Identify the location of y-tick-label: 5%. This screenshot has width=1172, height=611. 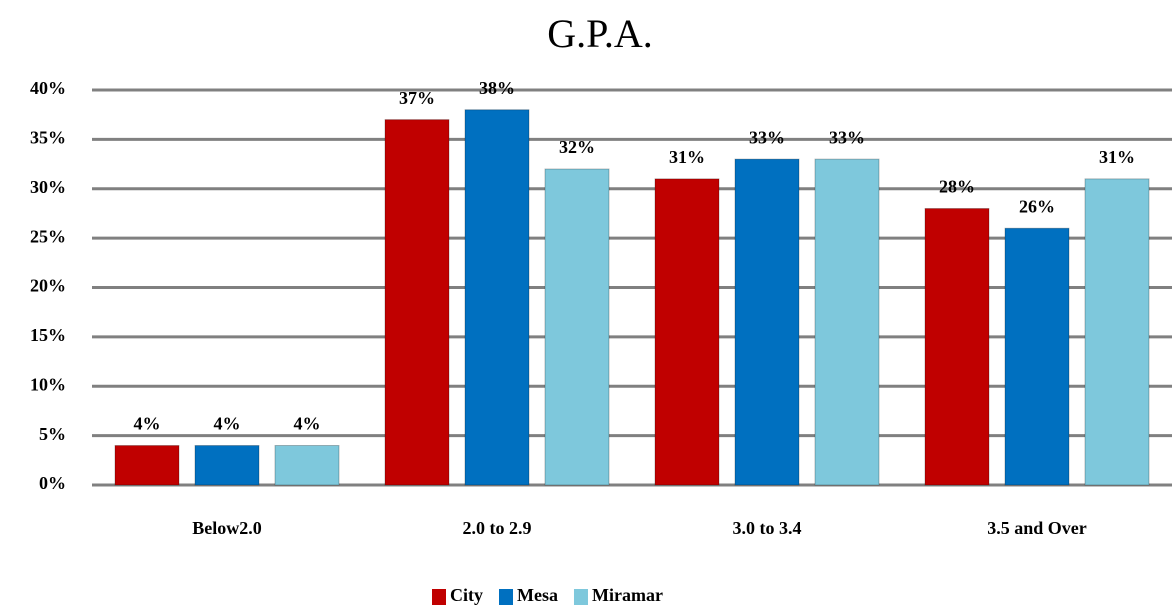
(52, 434).